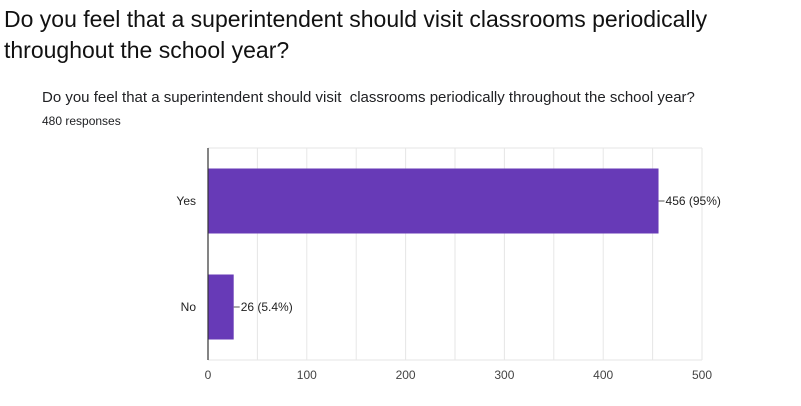 This screenshot has height=406, width=801. I want to click on data-label: 26 (5.4%), so click(267, 307).